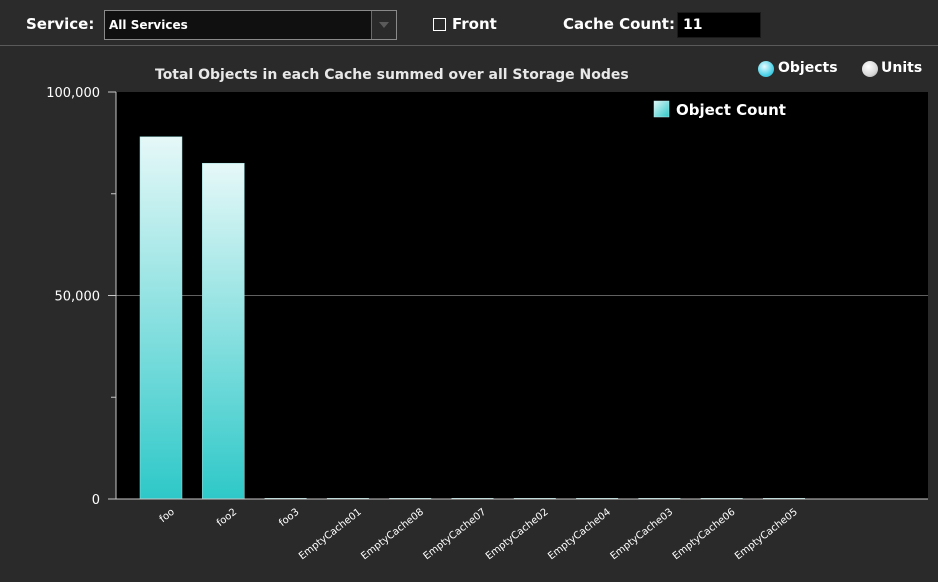  Describe the element at coordinates (96, 500) in the screenshot. I see `y-tick-label: 0` at that location.